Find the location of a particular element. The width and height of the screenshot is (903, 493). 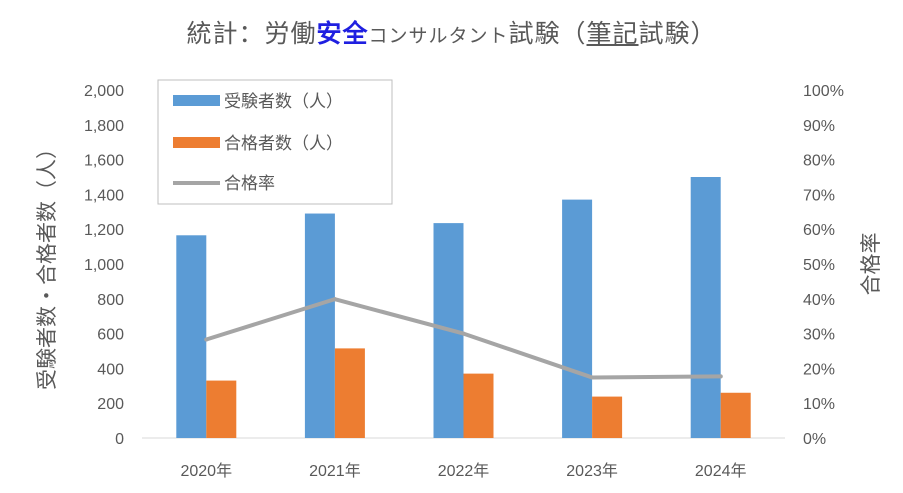

x-tick-label: 2020年 is located at coordinates (206, 471).